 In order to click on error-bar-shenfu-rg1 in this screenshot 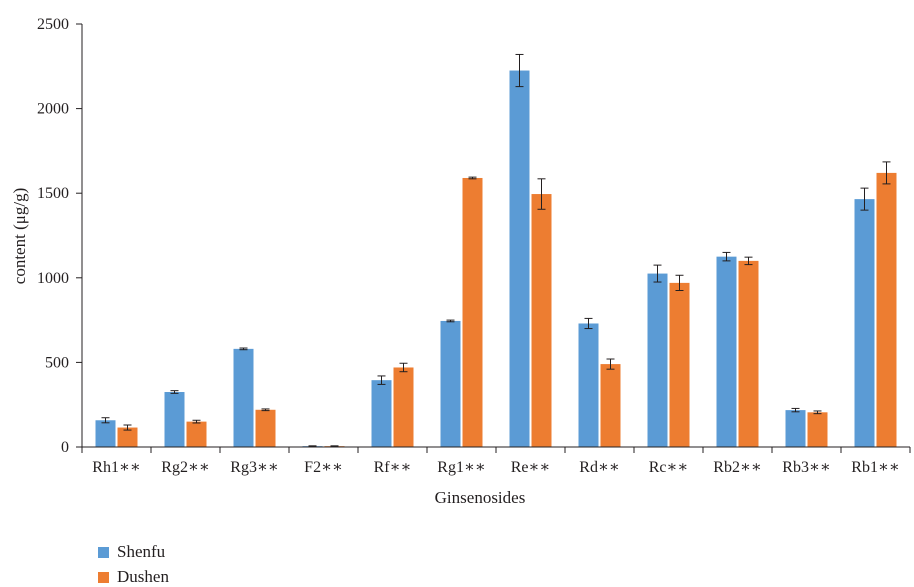, I will do `click(450, 321)`.